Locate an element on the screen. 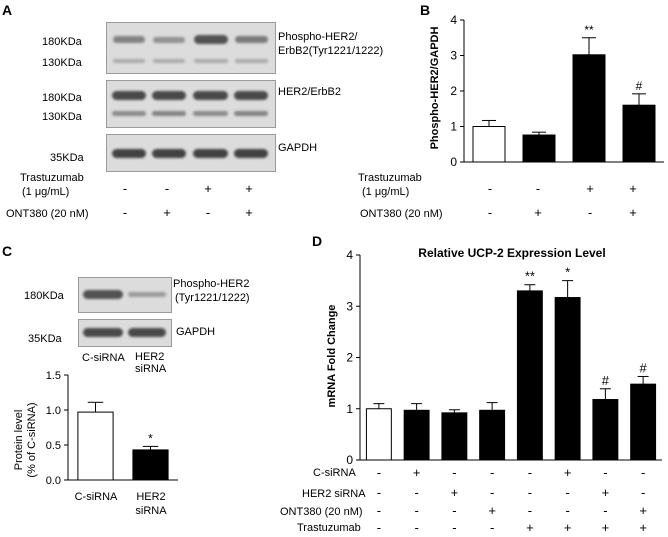 The height and width of the screenshot is (537, 668). significance-marker: ** is located at coordinates (530, 276).